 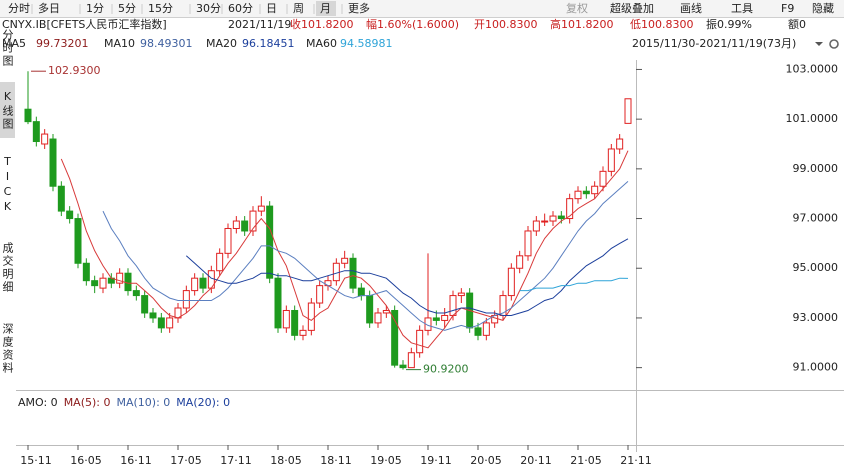 I want to click on y-tick-label: 103.0000, so click(x=812, y=68).